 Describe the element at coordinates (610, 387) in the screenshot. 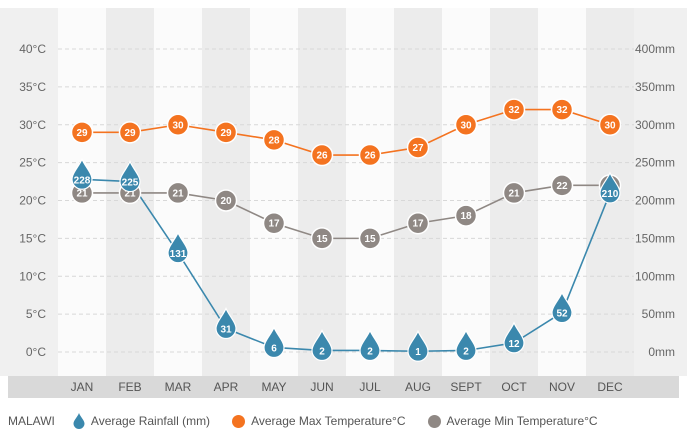

I see `month-tick-label: DEC` at that location.